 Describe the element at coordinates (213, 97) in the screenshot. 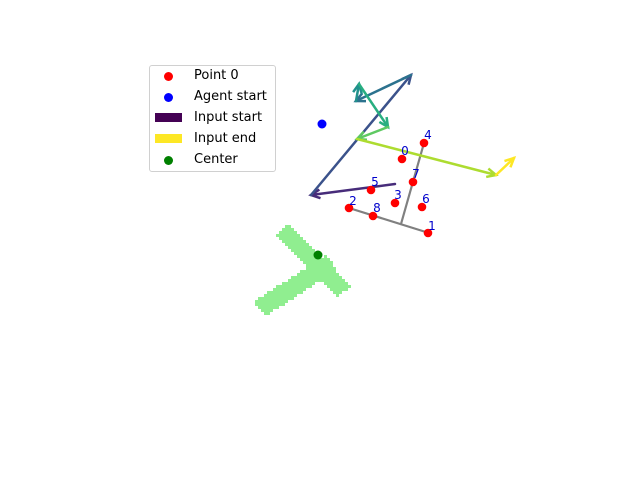

I see `legend-item-agent-start: Agent start` at that location.